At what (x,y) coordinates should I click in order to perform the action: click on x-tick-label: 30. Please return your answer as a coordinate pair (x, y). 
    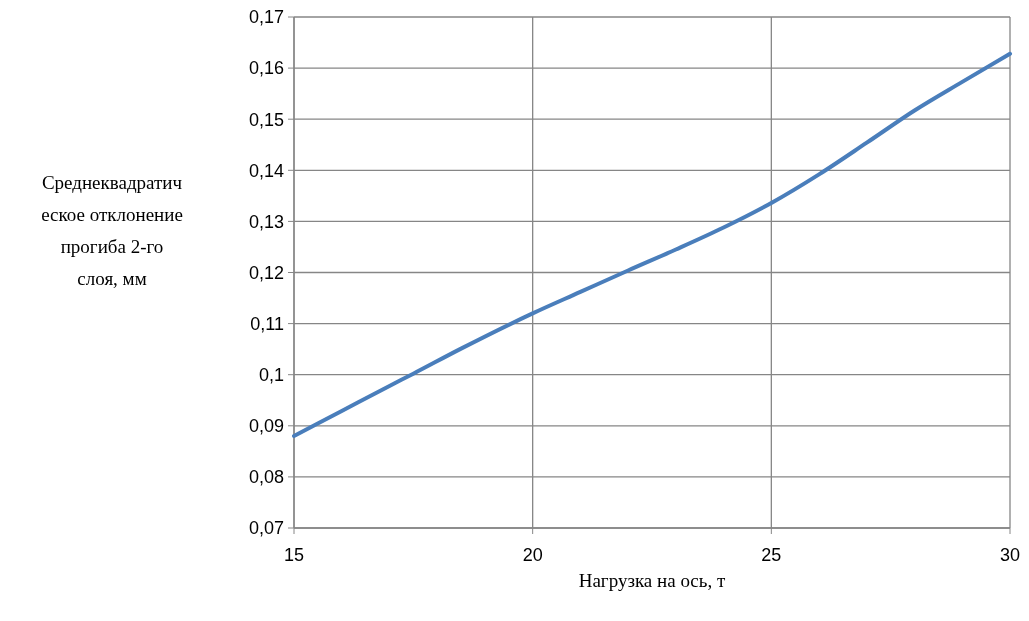
    Looking at the image, I should click on (1010, 555).